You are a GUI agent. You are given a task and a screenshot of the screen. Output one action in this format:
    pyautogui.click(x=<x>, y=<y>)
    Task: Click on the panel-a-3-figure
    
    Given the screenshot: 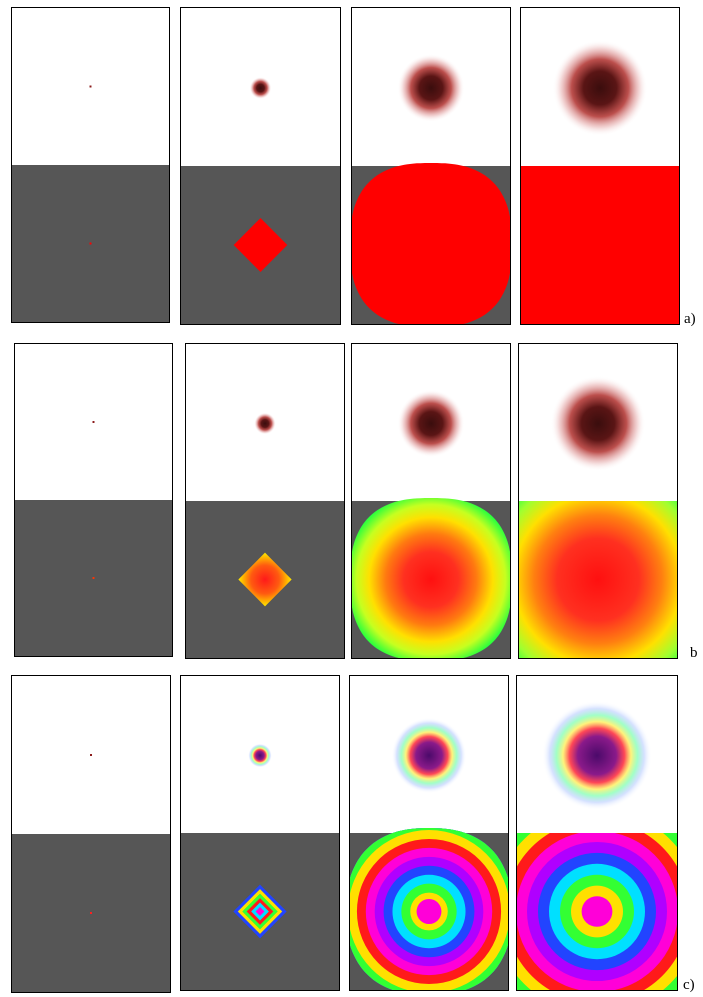 What is the action you would take?
    pyautogui.click(x=431, y=189)
    